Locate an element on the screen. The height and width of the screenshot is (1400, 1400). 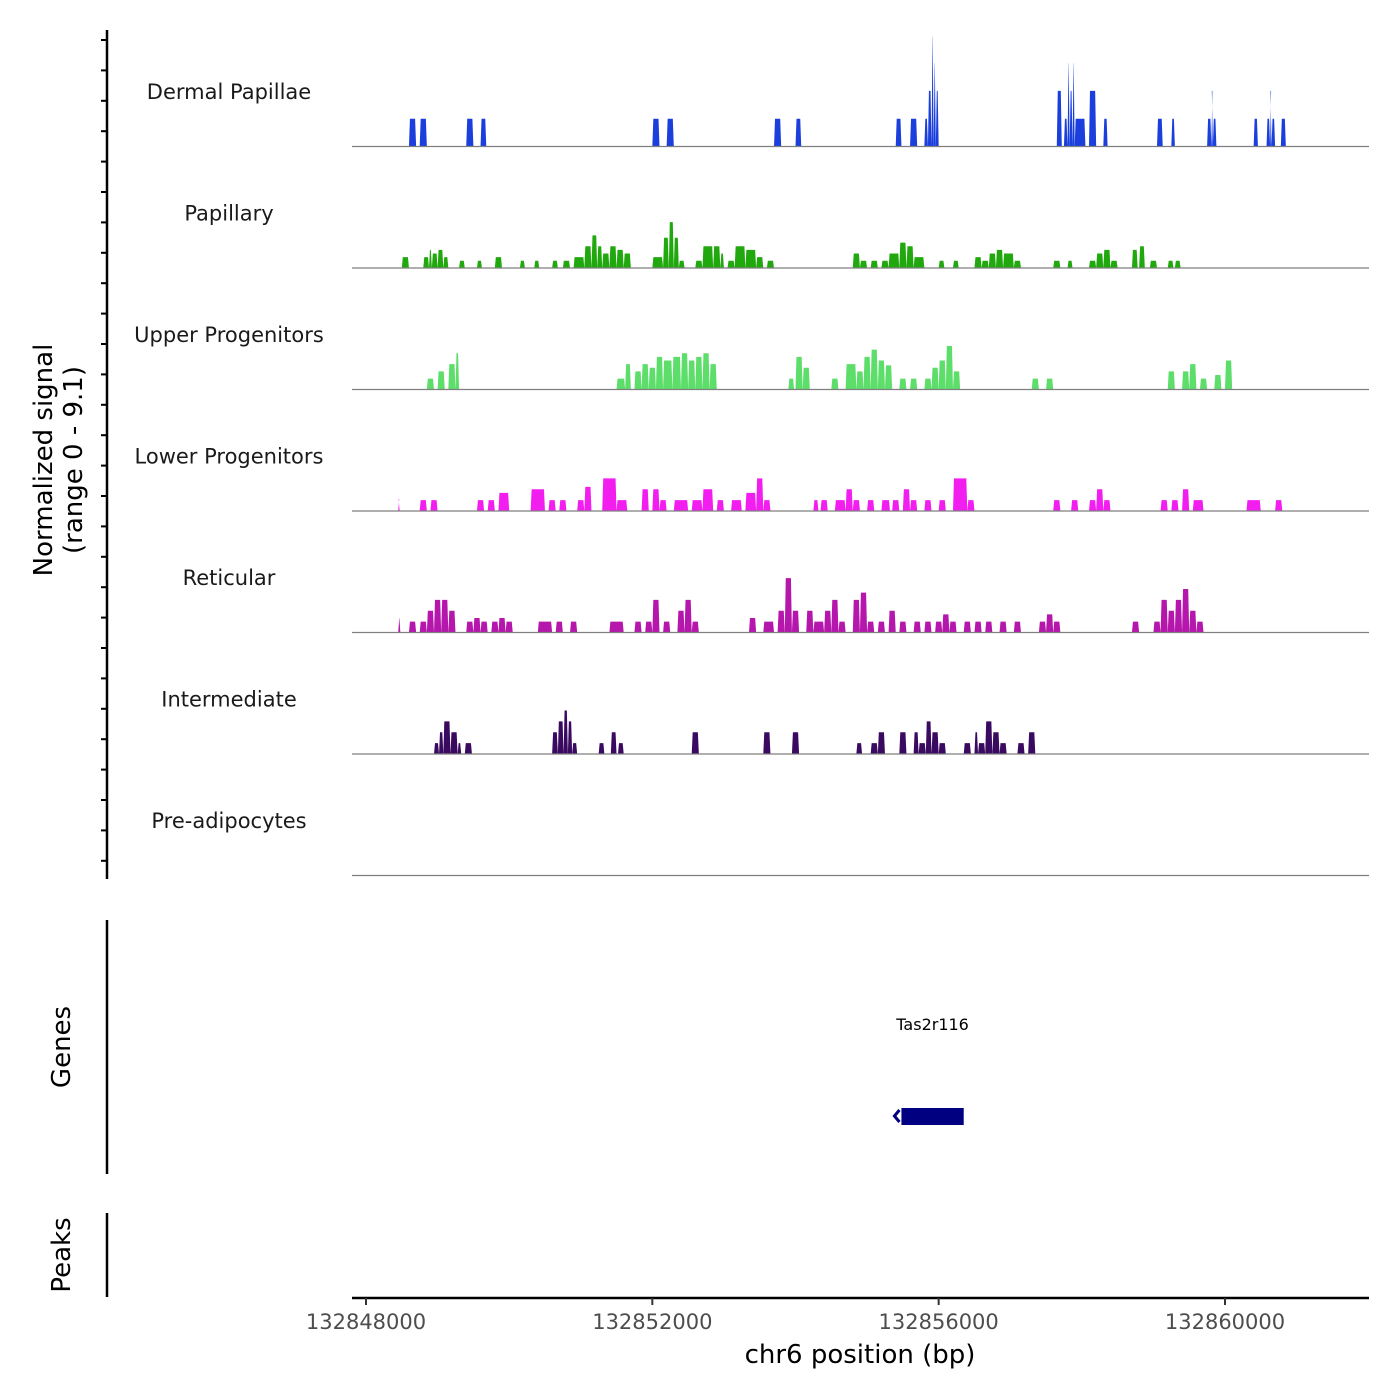
genes-panel: Tas2r116 is located at coordinates (930, 1070).